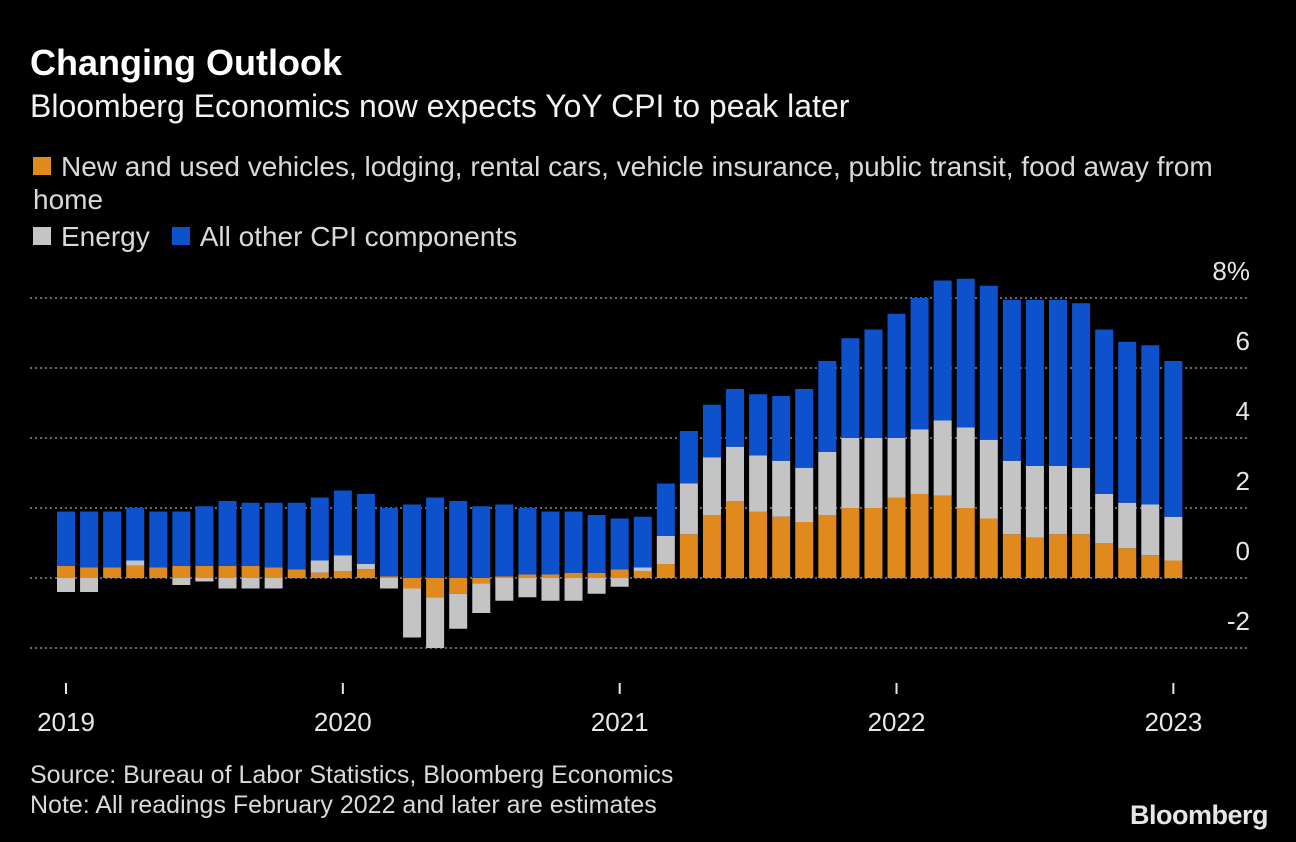 This screenshot has height=842, width=1296. I want to click on x-tick-label: 2023, so click(1173, 722).